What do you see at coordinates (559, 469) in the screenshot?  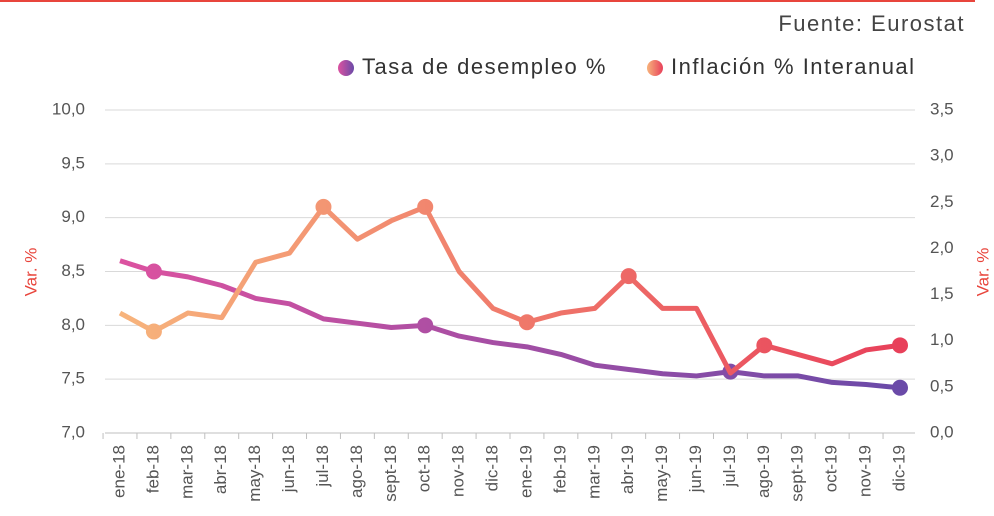 I see `x-tick-label: feb-19` at bounding box center [559, 469].